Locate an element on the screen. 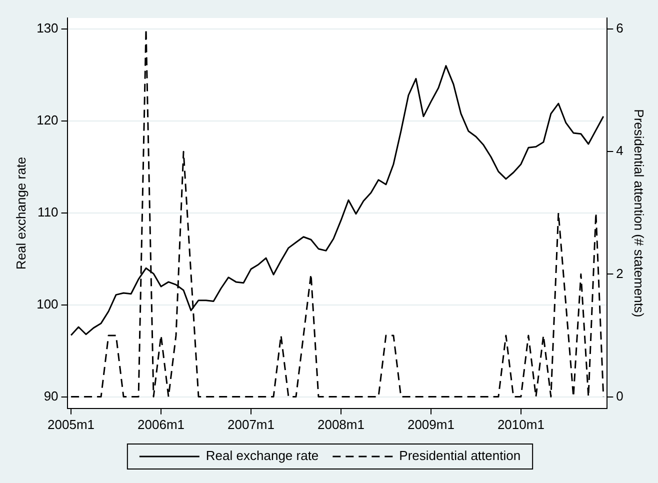 The image size is (658, 483). y-tick-label: 130 is located at coordinates (47, 28).